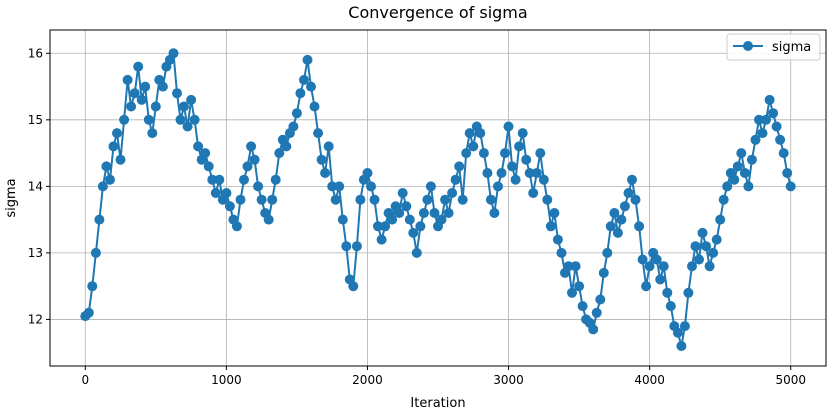  I want to click on x-tick-label: 2000, so click(367, 380).